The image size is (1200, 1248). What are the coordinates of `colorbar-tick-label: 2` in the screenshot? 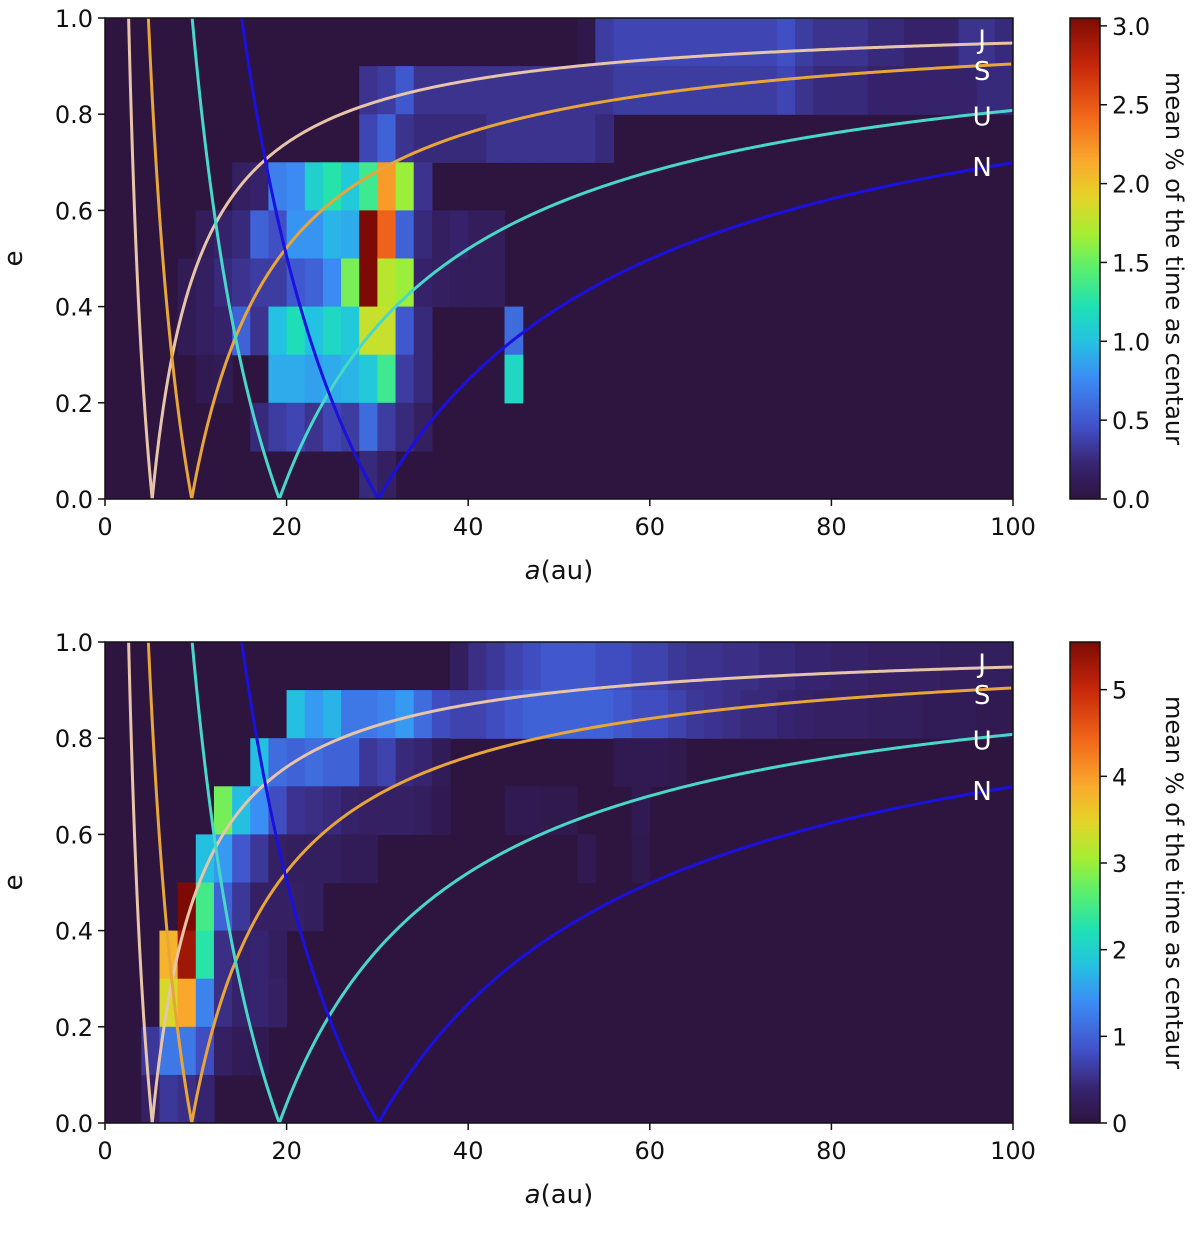 It's located at (1119, 951).